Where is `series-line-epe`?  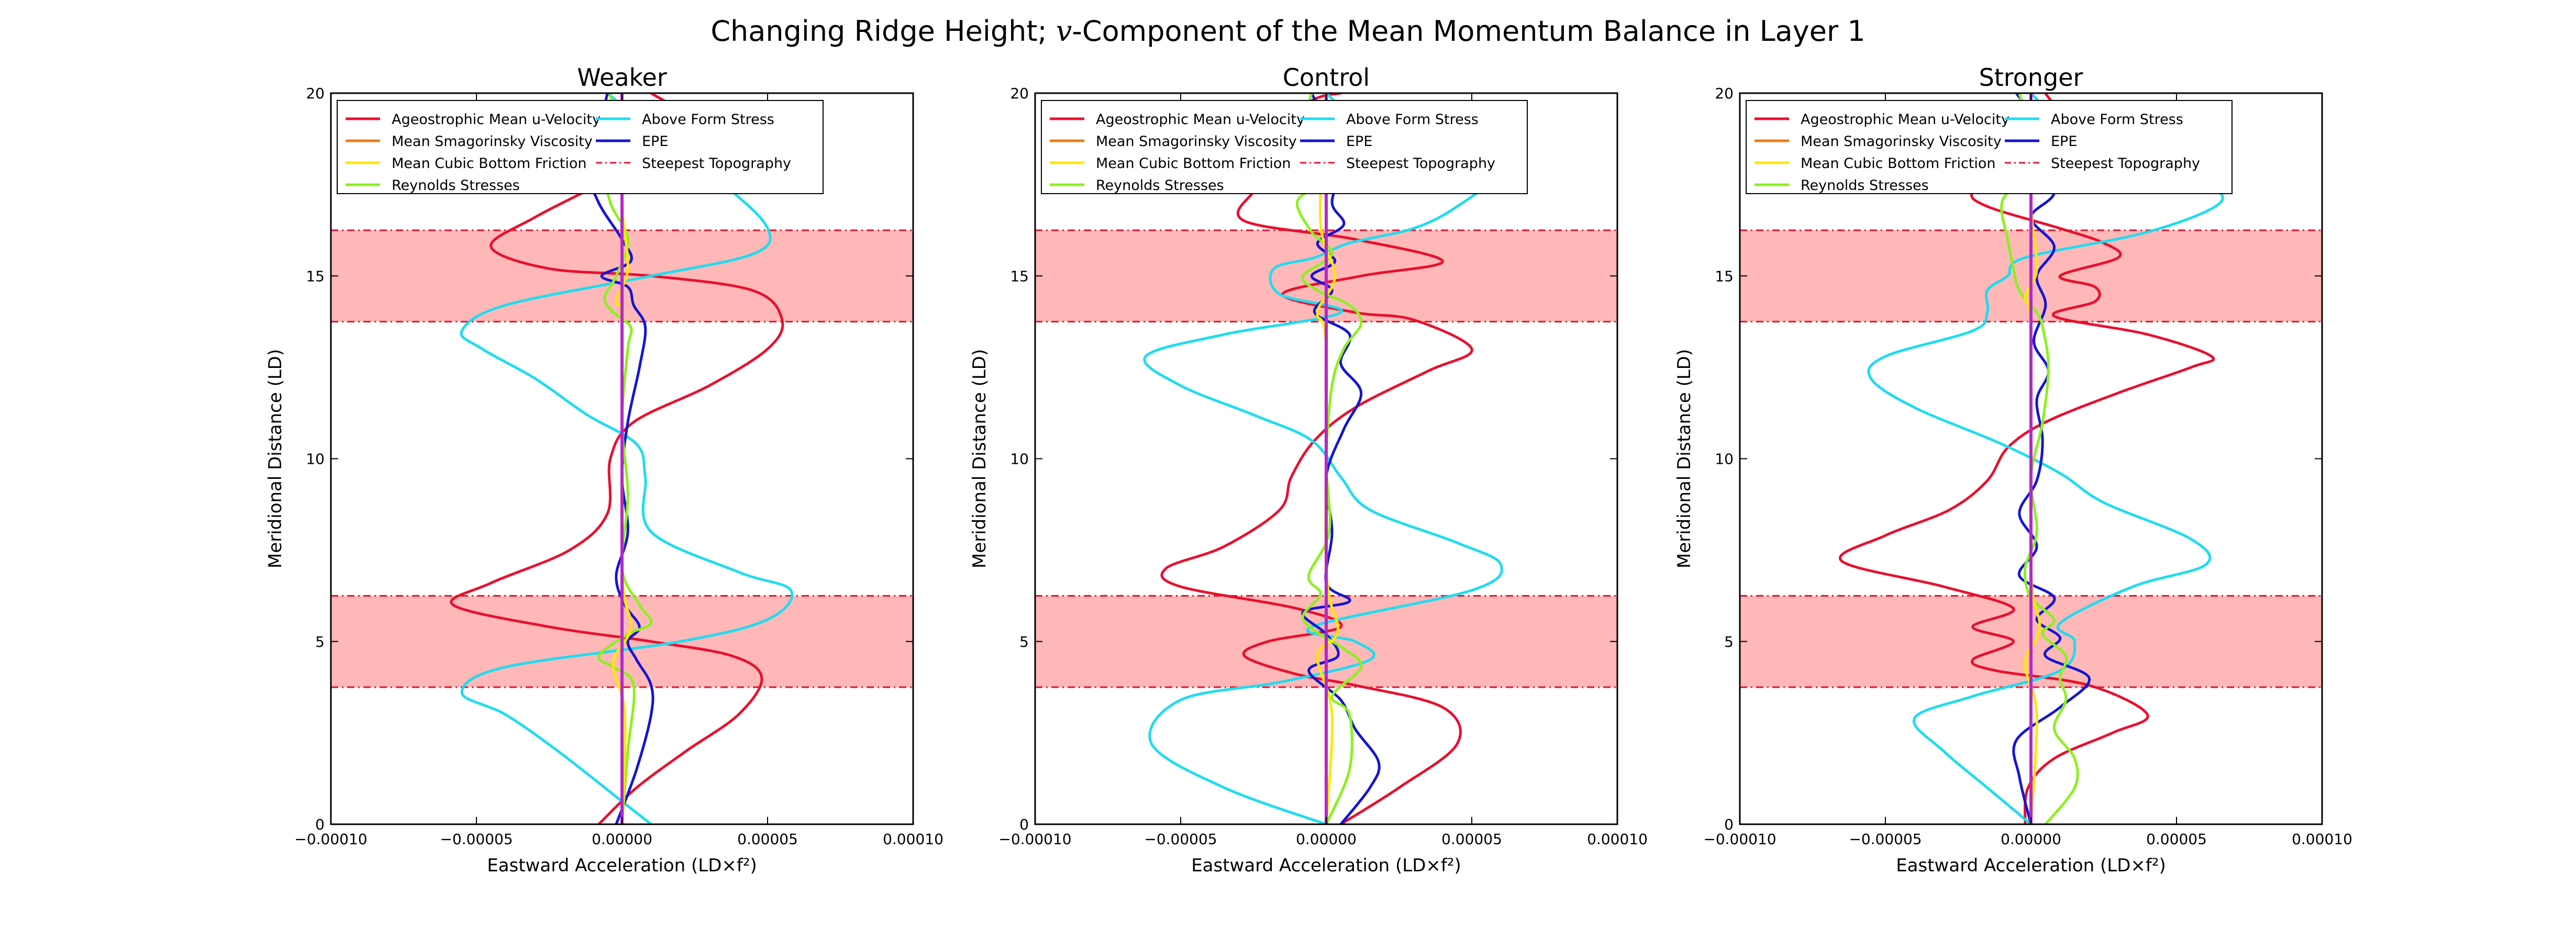 series-line-epe is located at coordinates (619, 458).